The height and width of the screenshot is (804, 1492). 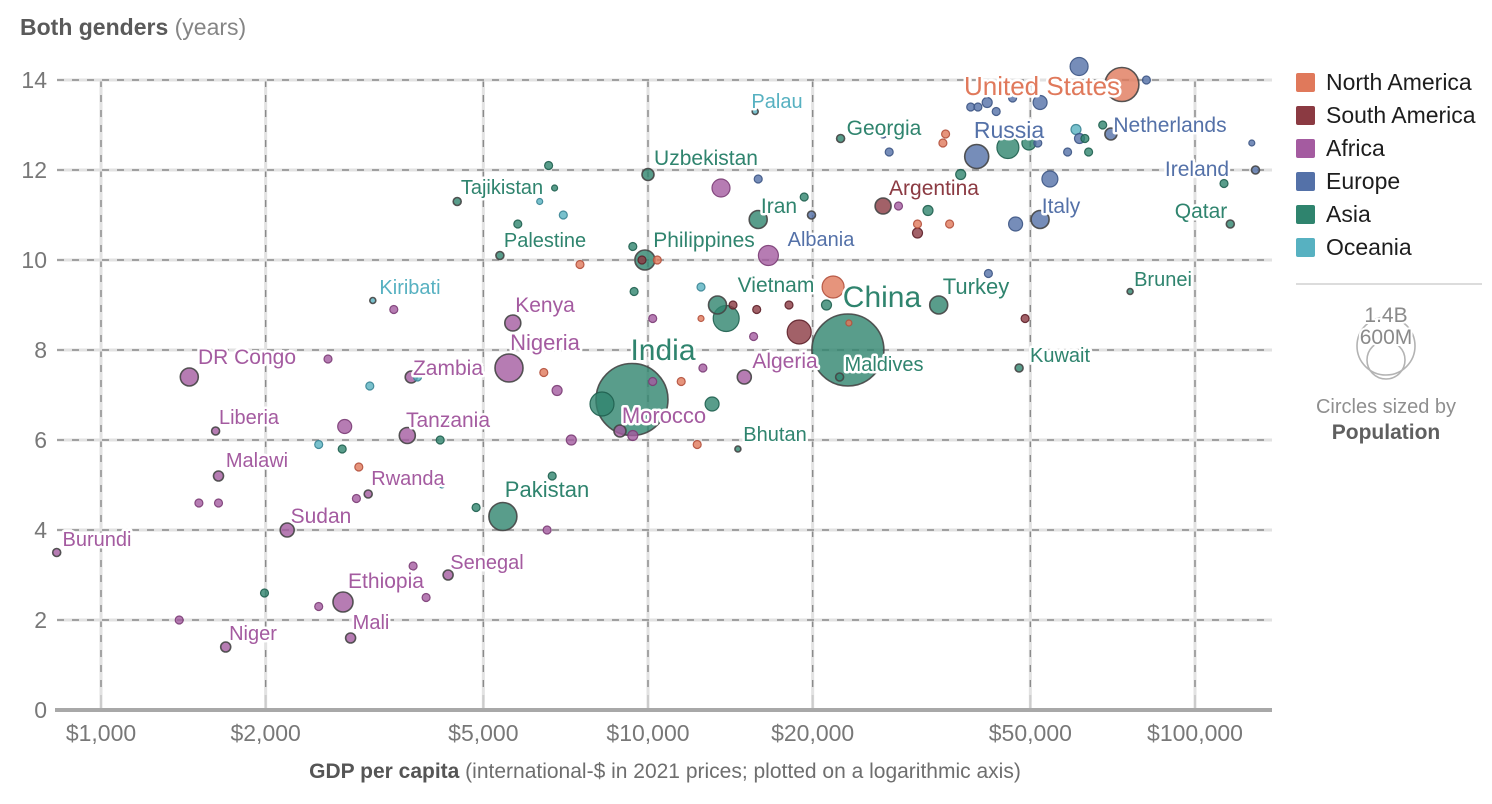 I want to click on data-point-vietnam, so click(x=717, y=305).